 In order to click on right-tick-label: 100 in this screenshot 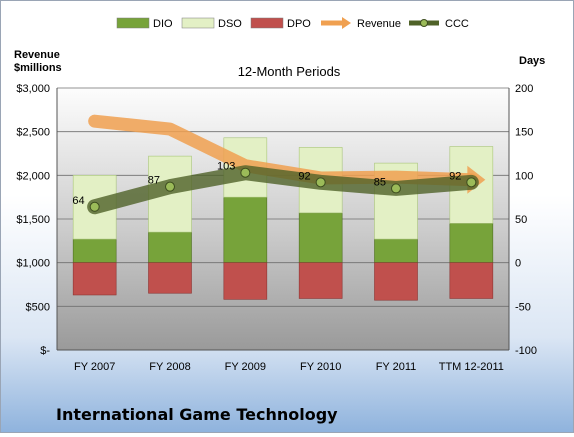, I will do `click(524, 176)`.